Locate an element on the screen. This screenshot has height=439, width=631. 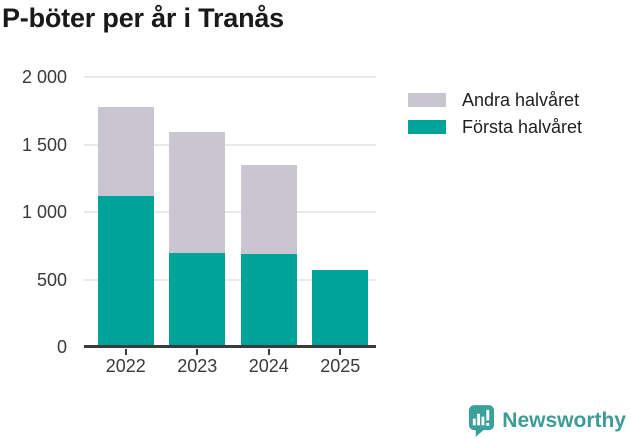
newsworthy-logo-icon is located at coordinates (482, 421).